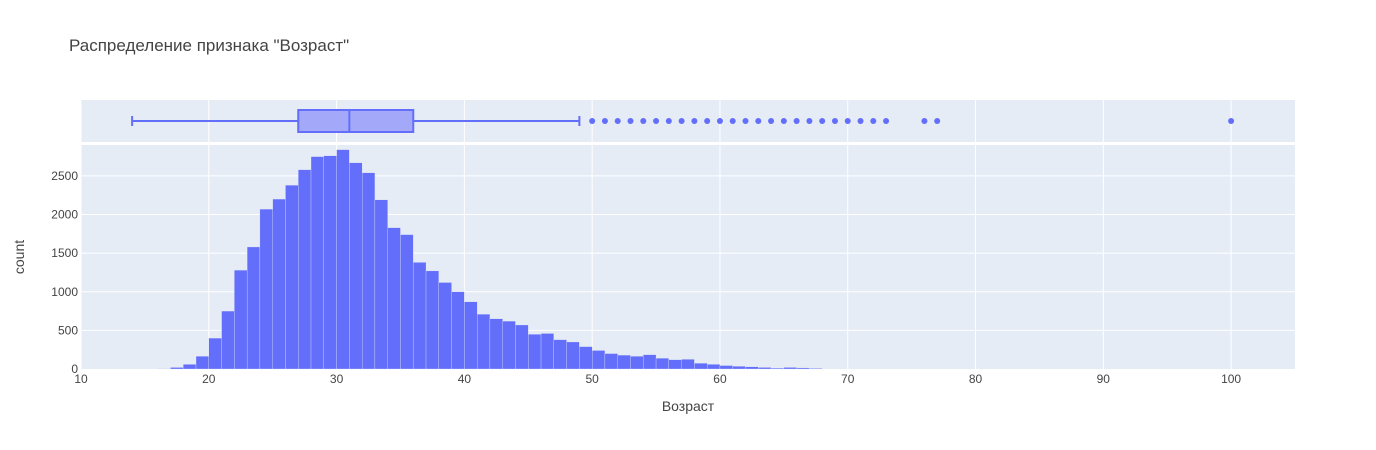  I want to click on y-tick-label: 1000, so click(64, 292).